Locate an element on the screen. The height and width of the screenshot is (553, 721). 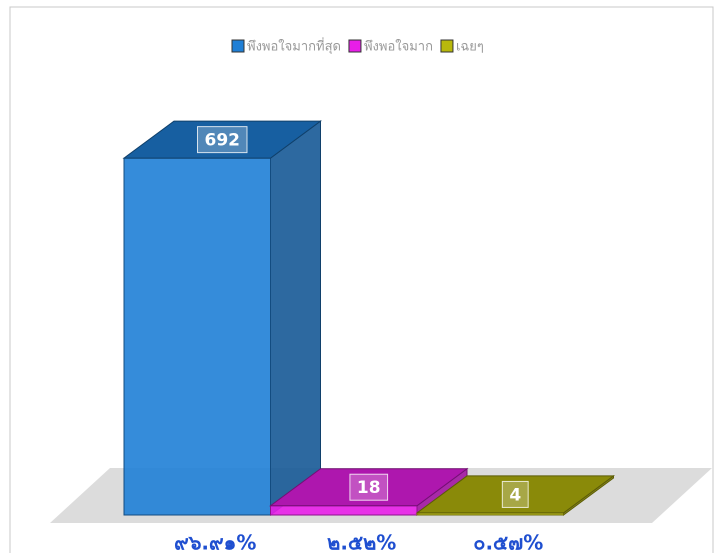
legend-label: เฉยๆ is located at coordinates (470, 47).